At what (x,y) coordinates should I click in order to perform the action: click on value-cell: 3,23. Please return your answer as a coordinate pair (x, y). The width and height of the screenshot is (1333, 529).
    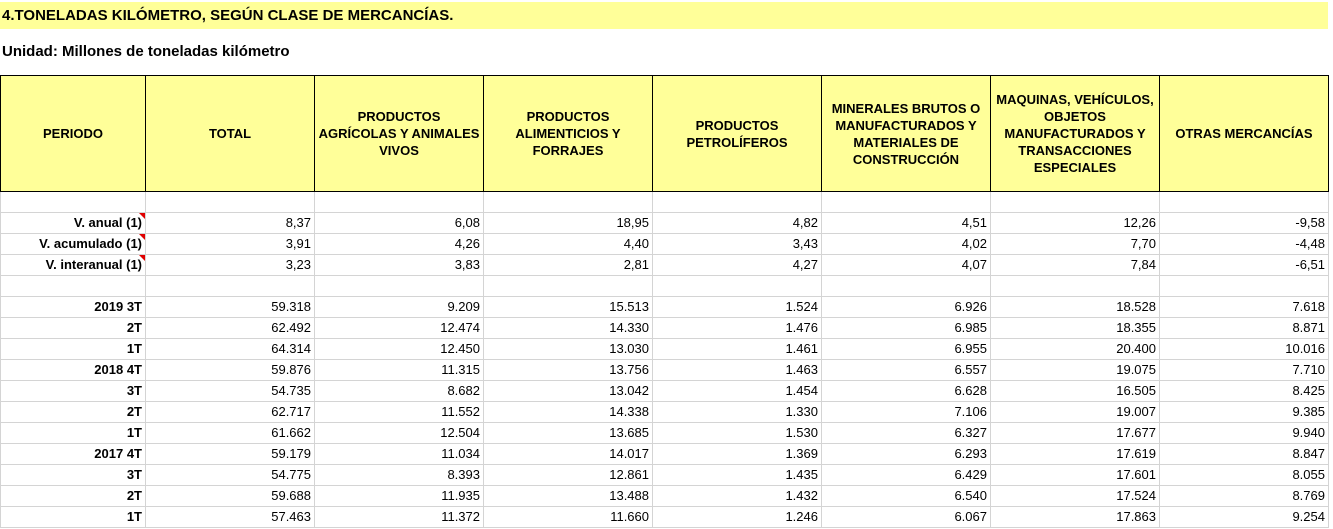
    Looking at the image, I should click on (230, 265).